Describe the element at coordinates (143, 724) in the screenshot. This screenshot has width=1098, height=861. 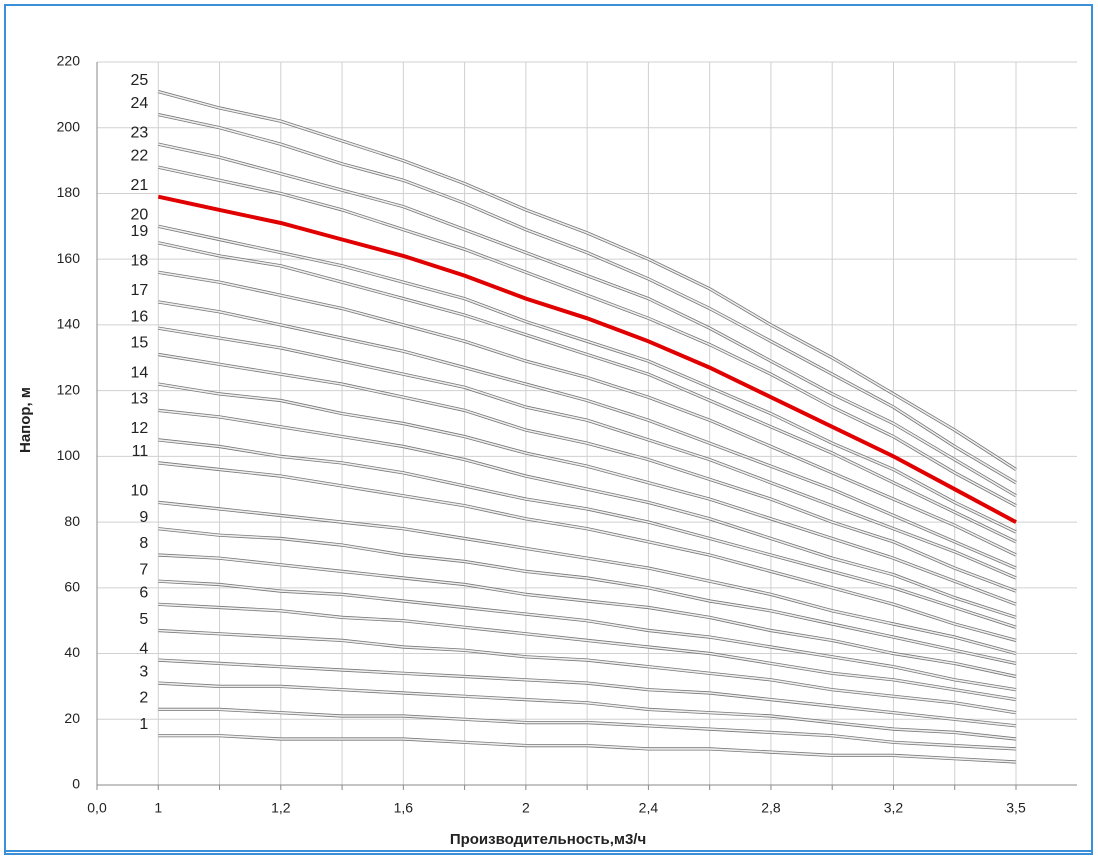
I see `series-label: 1` at that location.